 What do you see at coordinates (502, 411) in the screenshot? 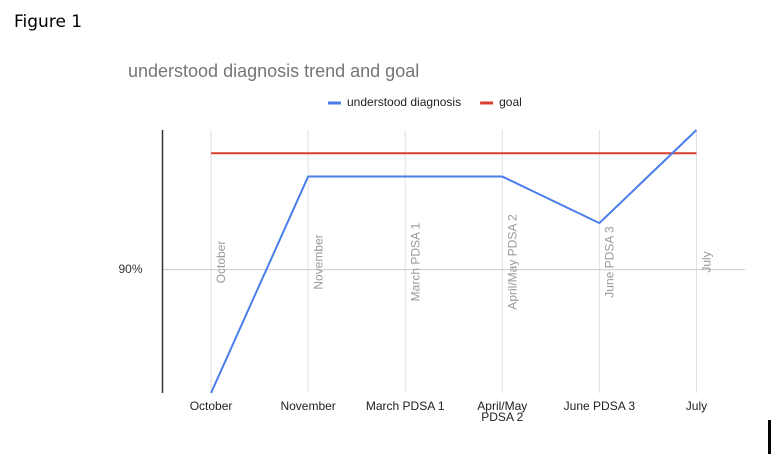
I see `x-tick-label: April/May PDSA 2` at bounding box center [502, 411].